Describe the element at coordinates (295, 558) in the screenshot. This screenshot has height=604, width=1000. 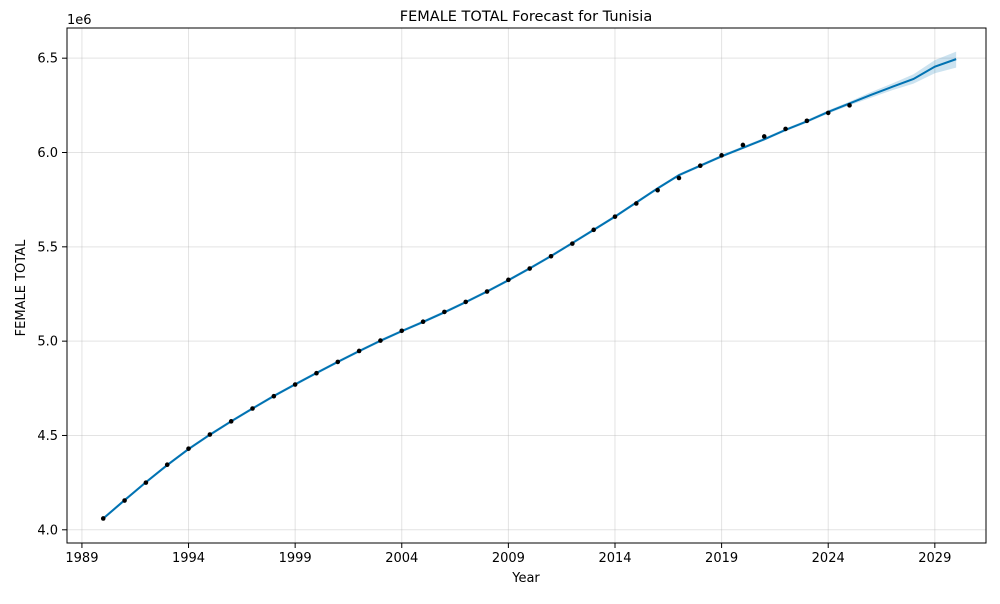
I see `x-tick-label: 1999` at that location.